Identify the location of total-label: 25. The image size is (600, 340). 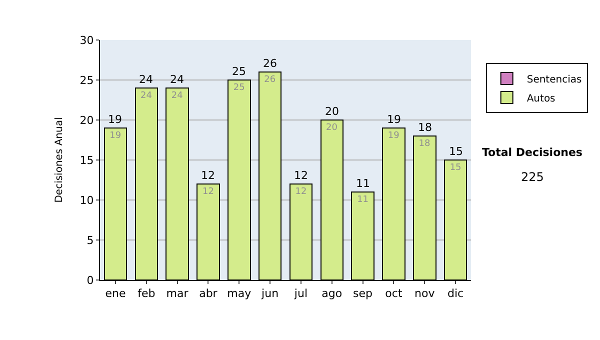
(239, 71).